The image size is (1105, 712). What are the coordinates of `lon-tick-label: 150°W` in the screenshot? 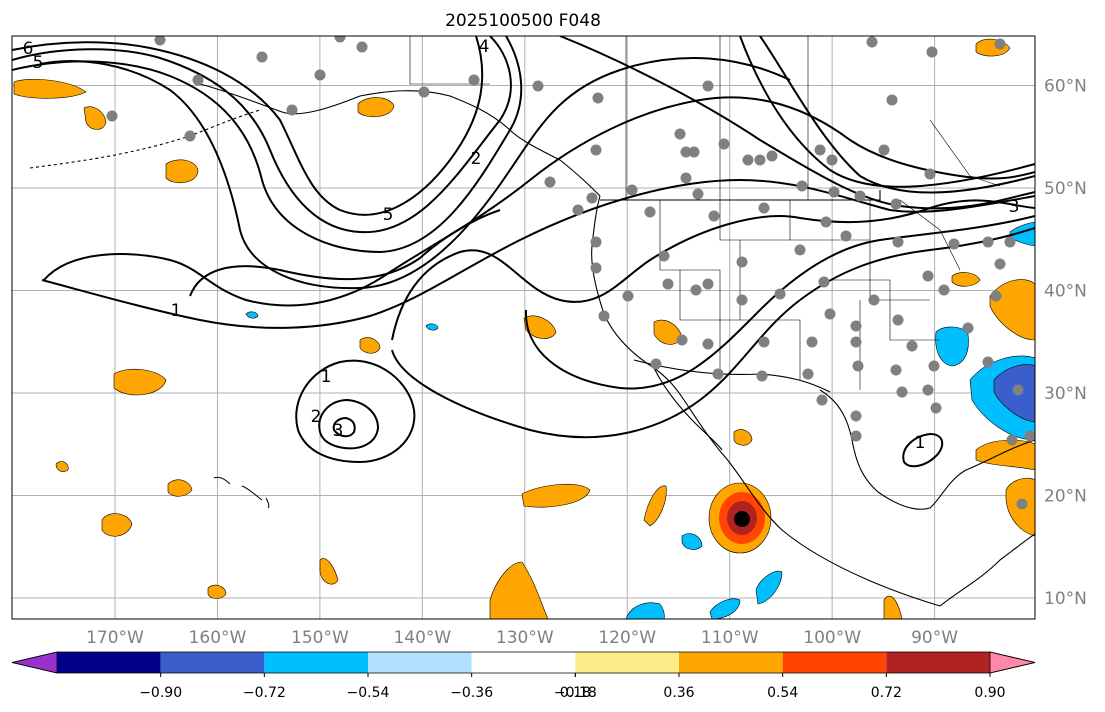 It's located at (320, 638).